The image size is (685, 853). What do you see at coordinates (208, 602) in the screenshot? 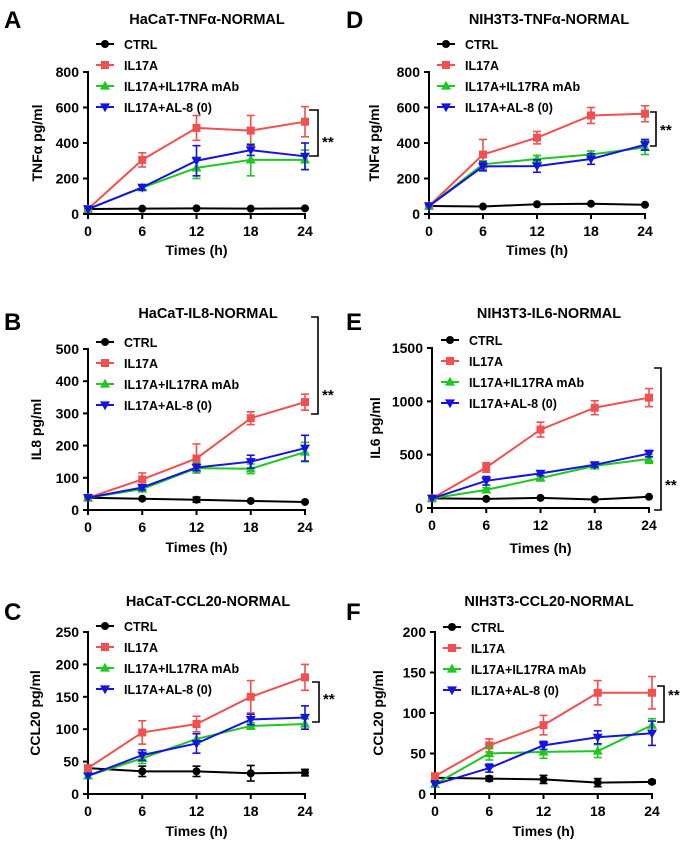
I see `chart-title: HaCaT-CCL20-NORMAL` at bounding box center [208, 602].